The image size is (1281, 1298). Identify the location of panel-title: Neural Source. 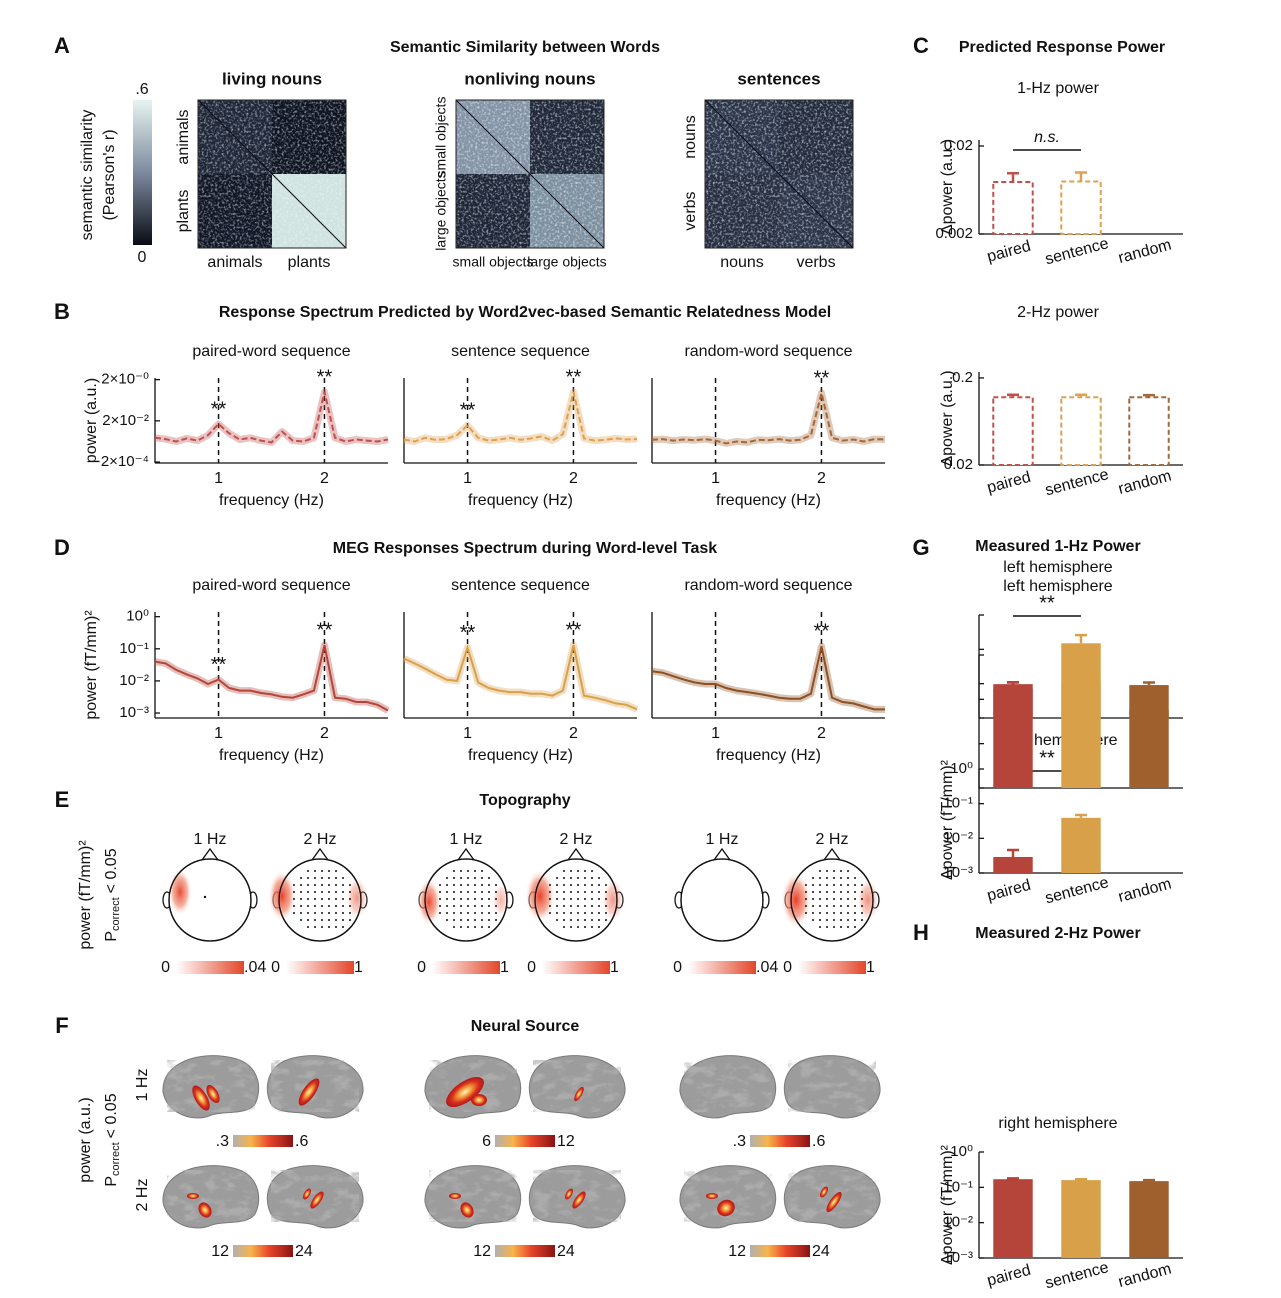
(525, 1026).